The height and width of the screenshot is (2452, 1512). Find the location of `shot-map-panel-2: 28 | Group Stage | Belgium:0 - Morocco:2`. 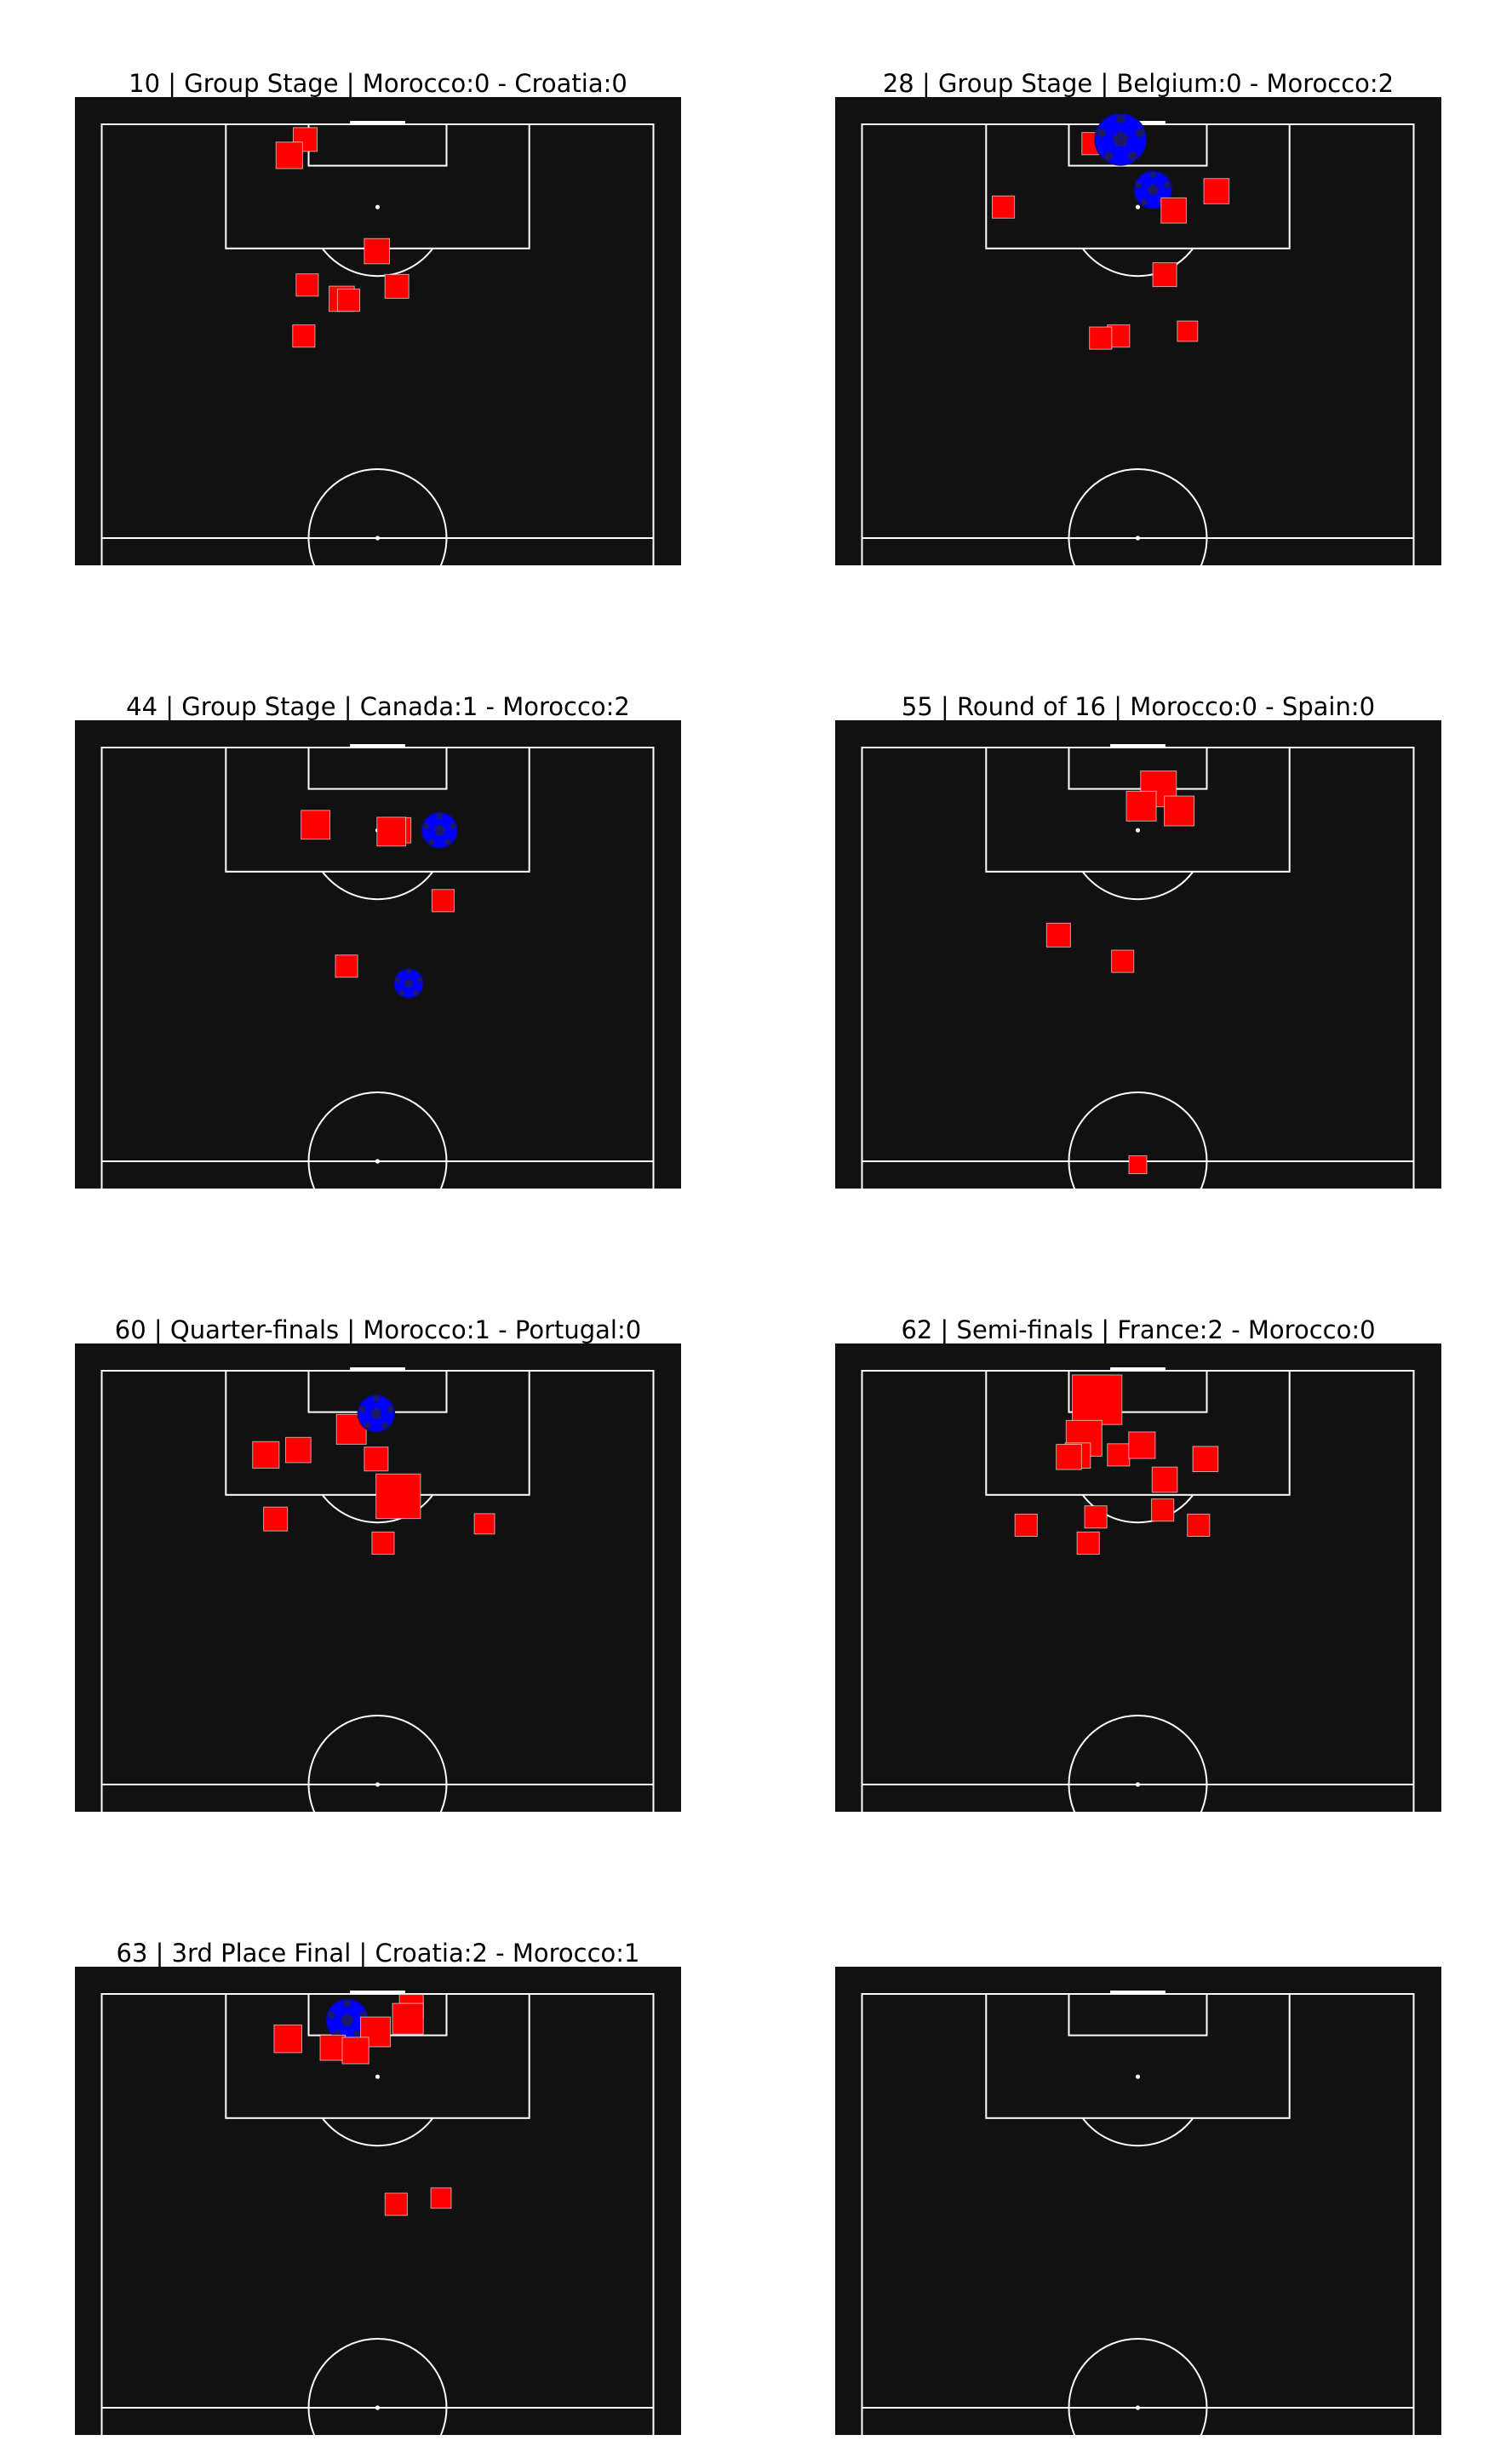

shot-map-panel-2: 28 | Group Stage | Belgium:0 - Morocco:2 is located at coordinates (1138, 317).